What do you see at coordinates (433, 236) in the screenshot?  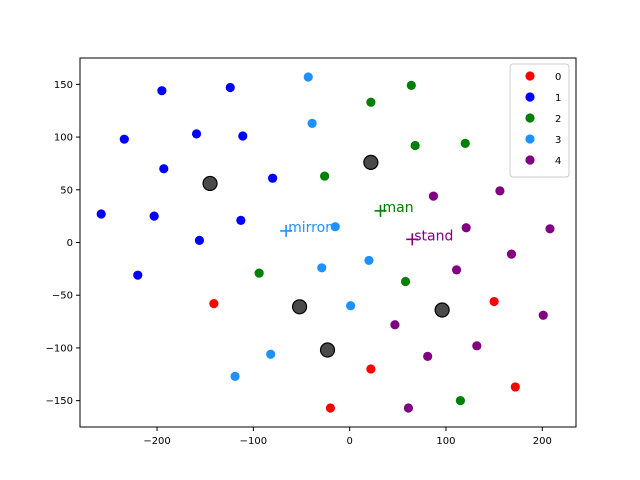 I see `word-label-stand: stand` at bounding box center [433, 236].